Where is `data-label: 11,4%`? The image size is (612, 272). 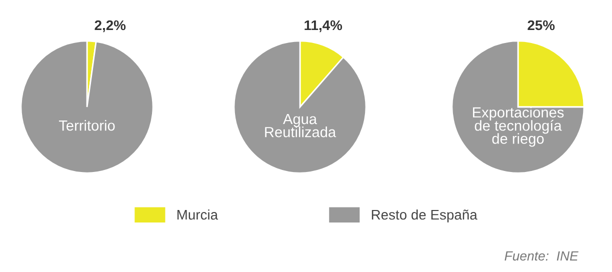 data-label: 11,4% is located at coordinates (323, 26).